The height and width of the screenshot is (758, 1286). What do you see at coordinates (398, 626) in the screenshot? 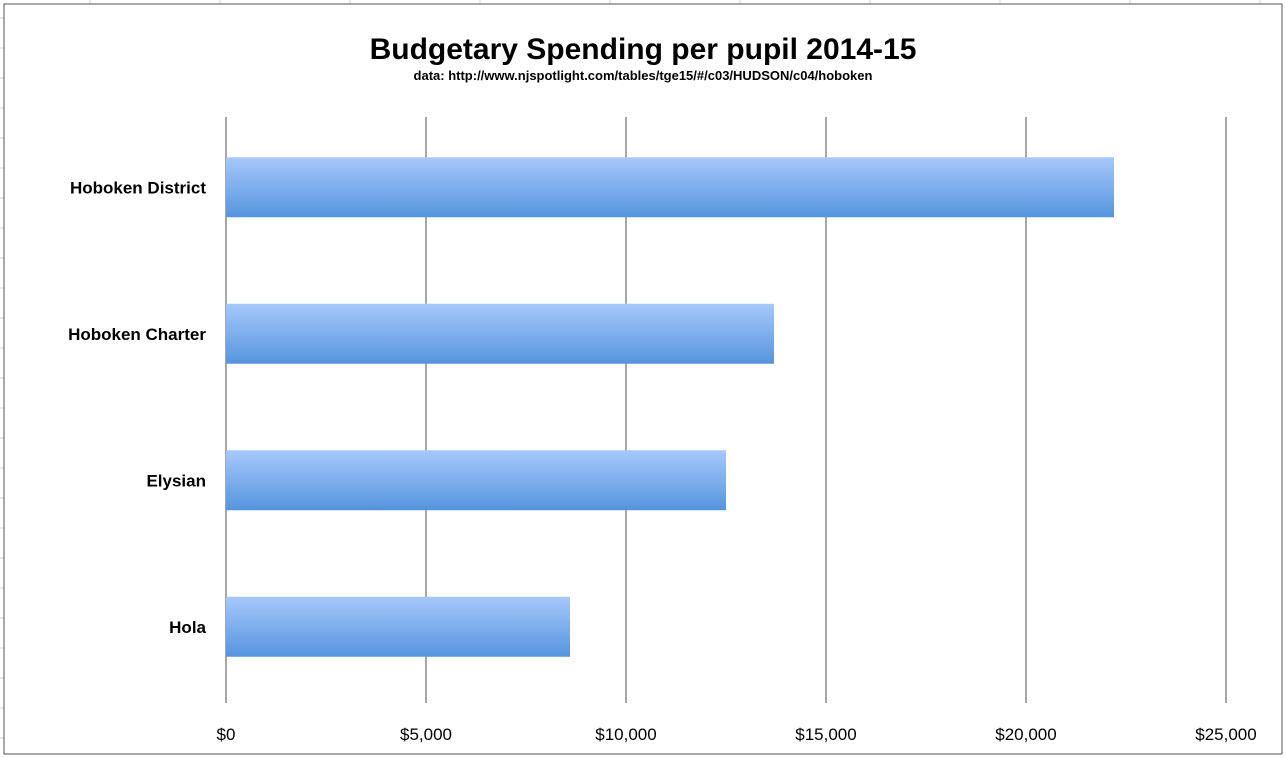
I see `bar-hola` at bounding box center [398, 626].